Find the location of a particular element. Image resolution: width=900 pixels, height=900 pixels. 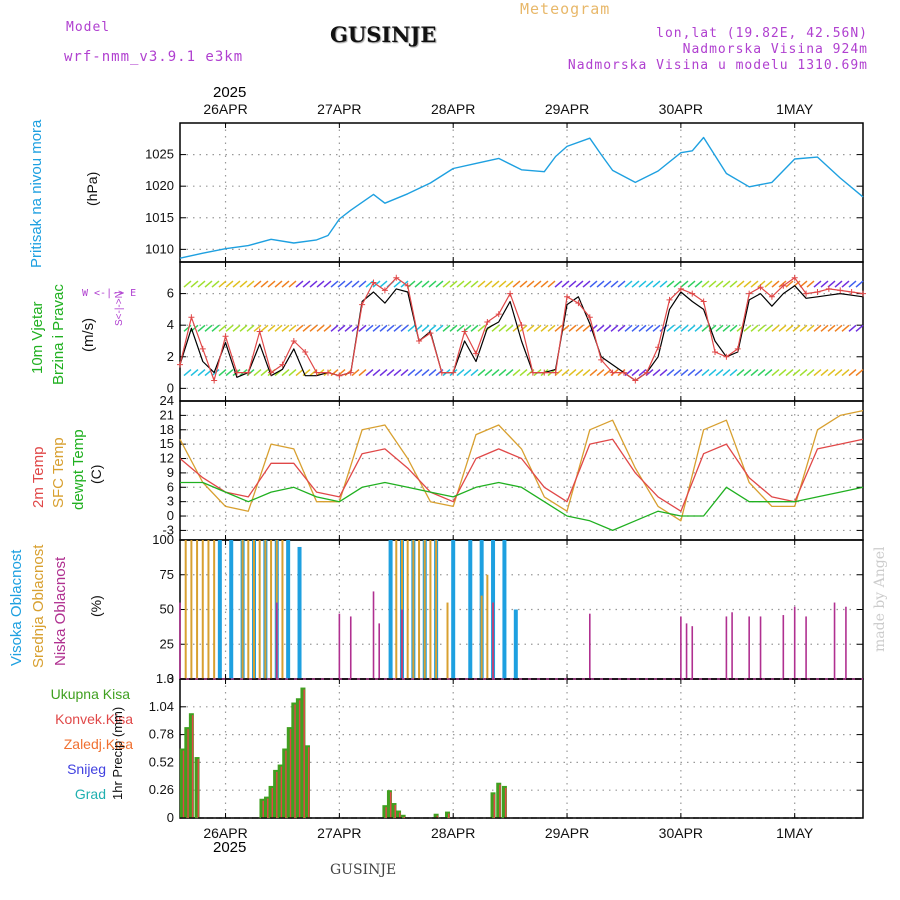

y-tick-label: 21 is located at coordinates (167, 414).